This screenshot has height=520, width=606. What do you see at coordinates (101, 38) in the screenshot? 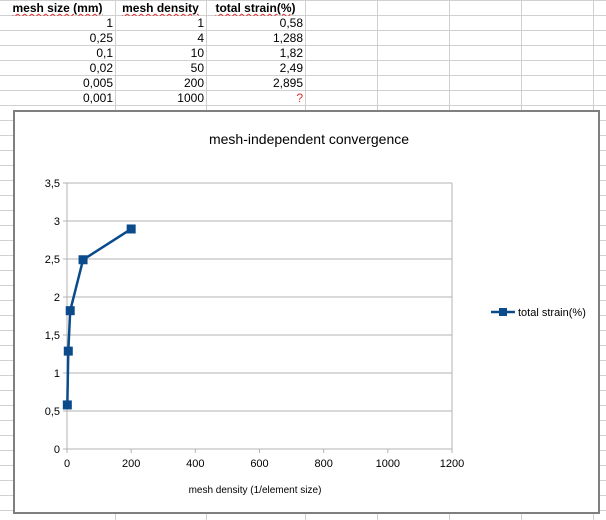
I see `cell-mesh-size: 0,25` at bounding box center [101, 38].